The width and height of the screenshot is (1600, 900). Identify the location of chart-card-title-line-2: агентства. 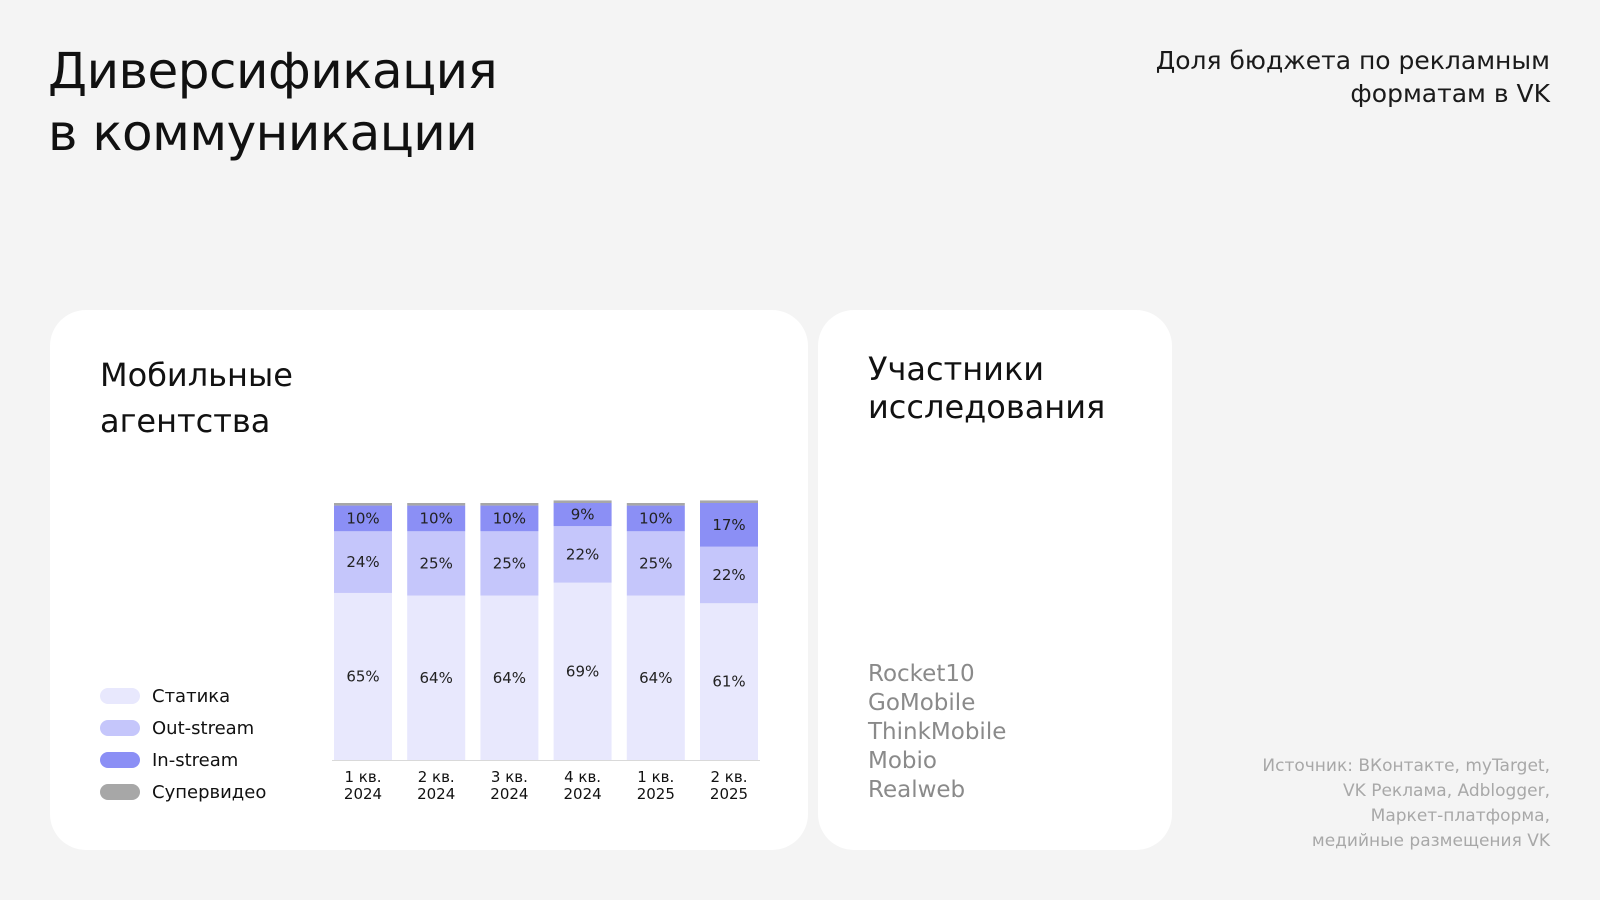
(185, 421).